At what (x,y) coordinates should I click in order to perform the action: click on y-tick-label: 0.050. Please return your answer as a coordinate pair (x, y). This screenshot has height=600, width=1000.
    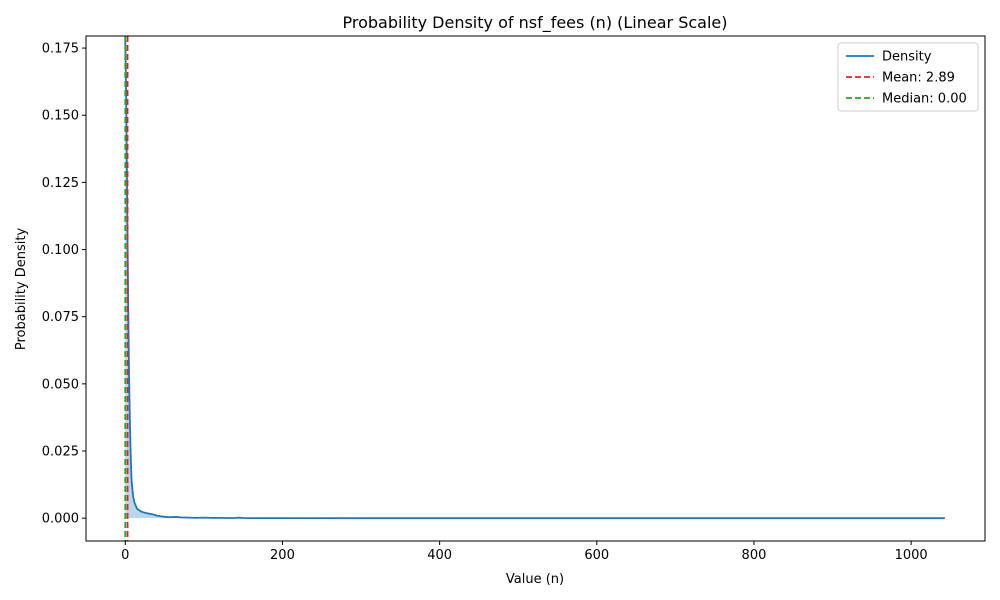
    Looking at the image, I should click on (60, 384).